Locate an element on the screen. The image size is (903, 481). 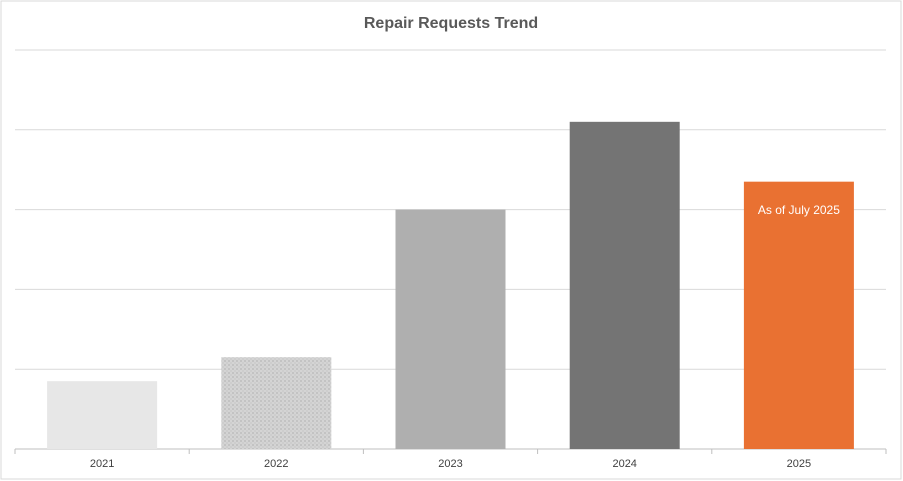
x-tick-label: 2022 is located at coordinates (276, 464).